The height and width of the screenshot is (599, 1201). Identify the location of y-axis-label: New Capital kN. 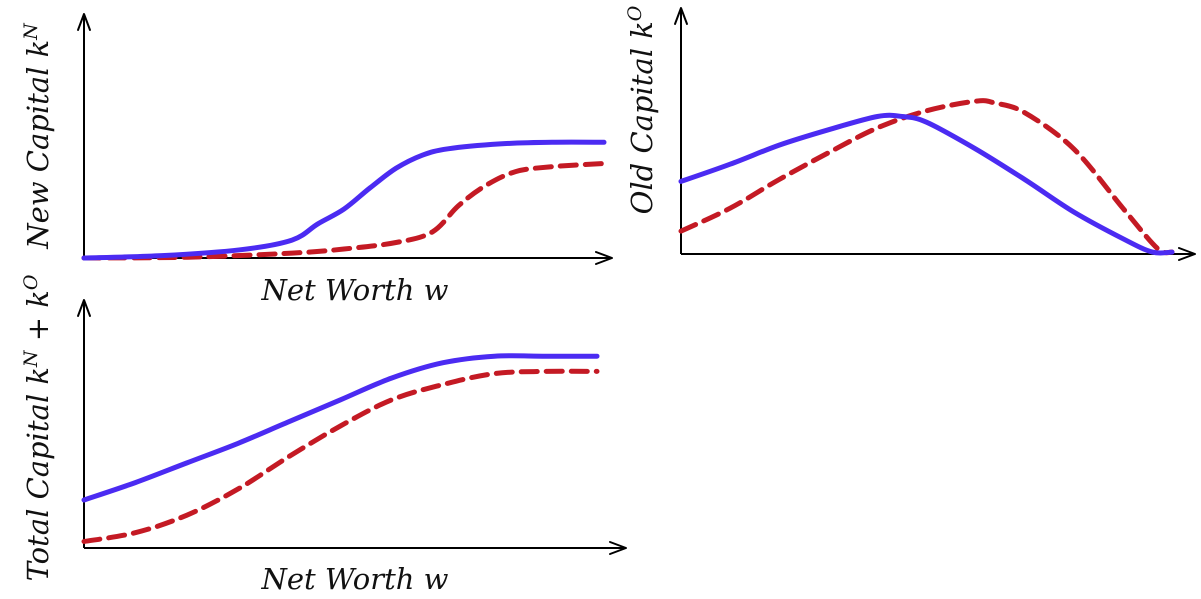
(37, 136).